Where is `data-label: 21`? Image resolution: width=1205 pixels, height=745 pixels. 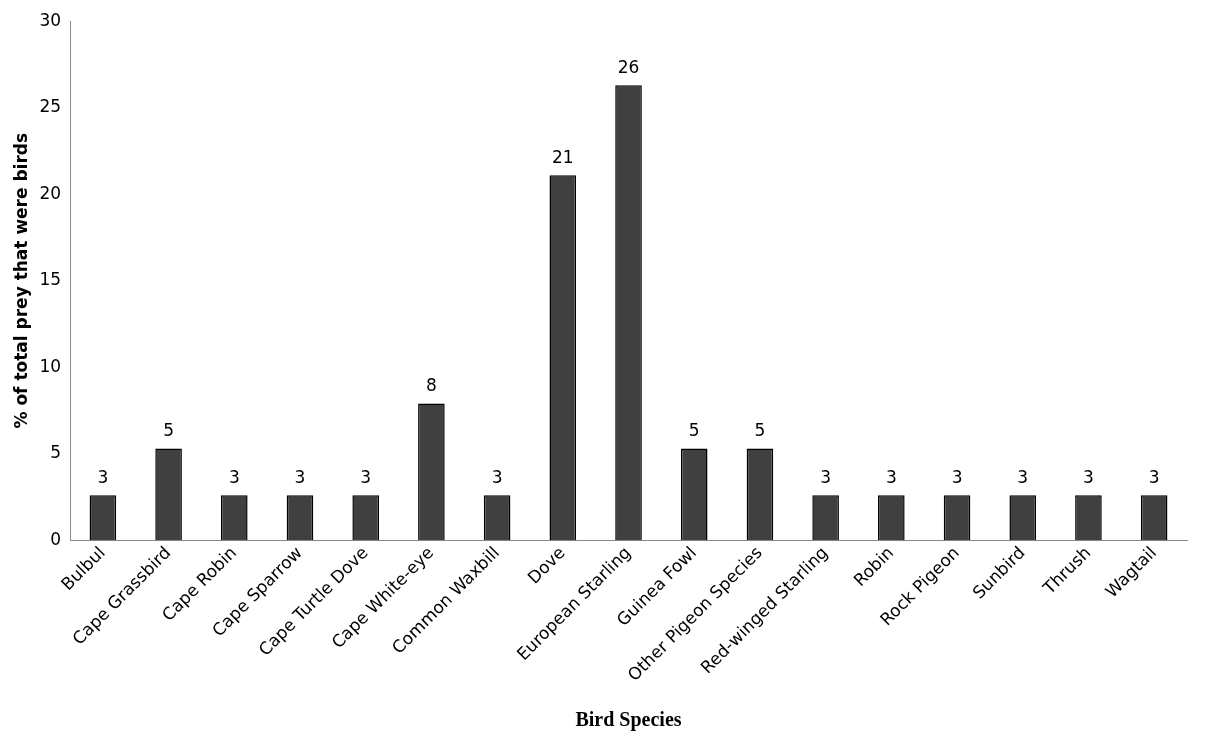
data-label: 21 is located at coordinates (562, 157).